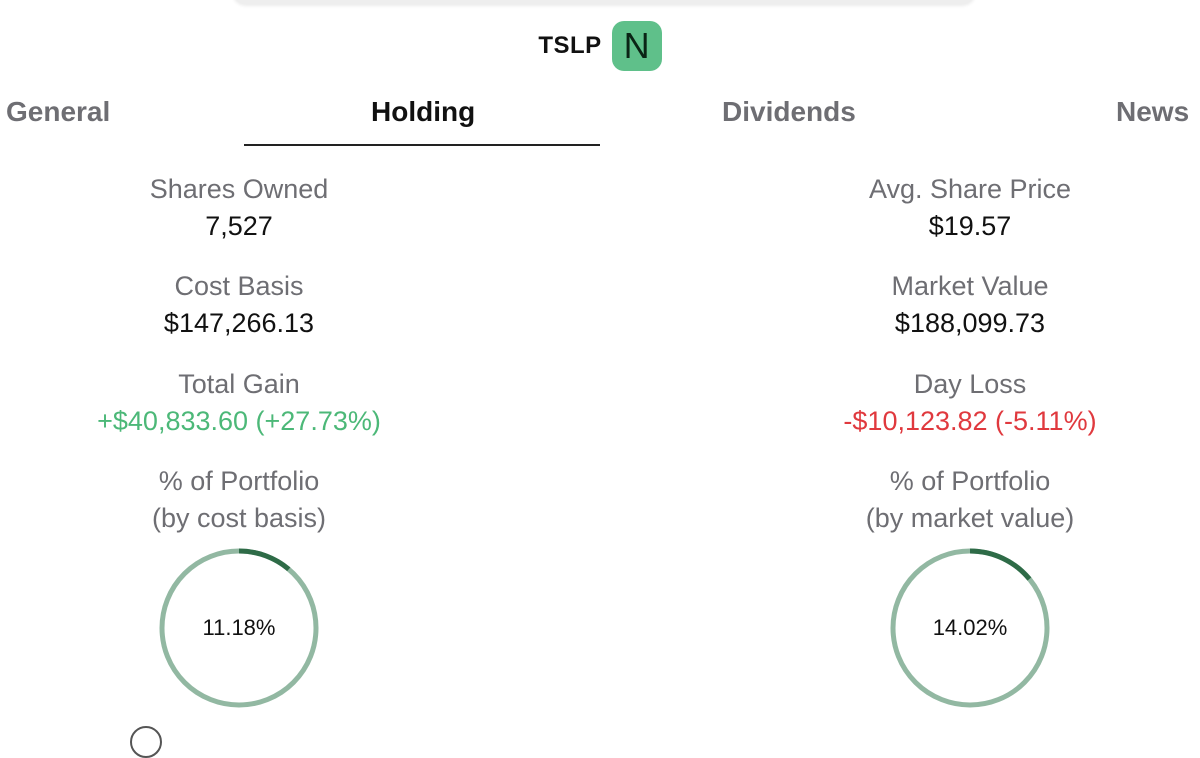 This screenshot has height=758, width=1200. What do you see at coordinates (960, 208) in the screenshot?
I see `avg-share-price-stat: Avg. Share Price $19.57` at bounding box center [960, 208].